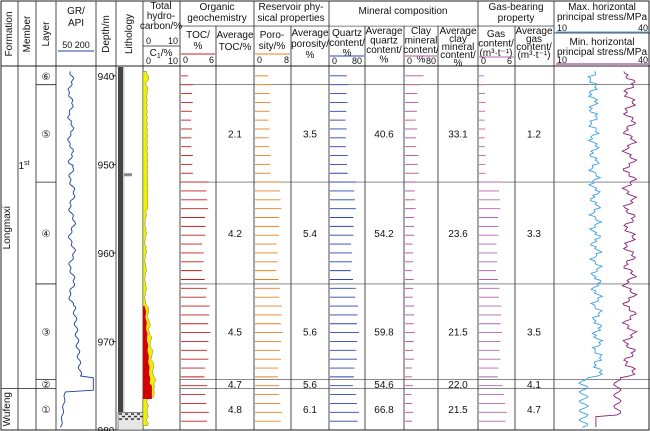 This screenshot has width=650, height=431. I want to click on depth-tick-label-4: 980, so click(106, 428).